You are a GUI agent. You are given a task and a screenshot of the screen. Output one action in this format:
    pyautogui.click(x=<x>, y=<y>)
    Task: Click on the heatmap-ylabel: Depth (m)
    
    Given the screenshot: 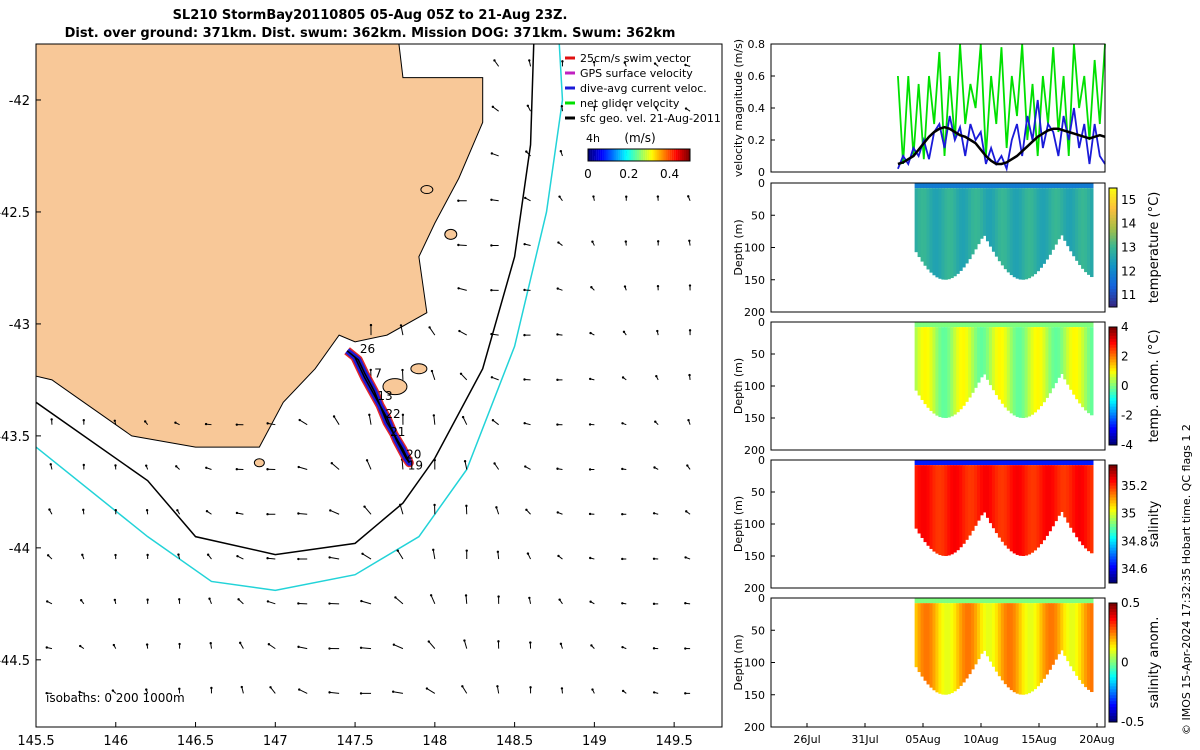 What is the action you would take?
    pyautogui.click(x=738, y=524)
    